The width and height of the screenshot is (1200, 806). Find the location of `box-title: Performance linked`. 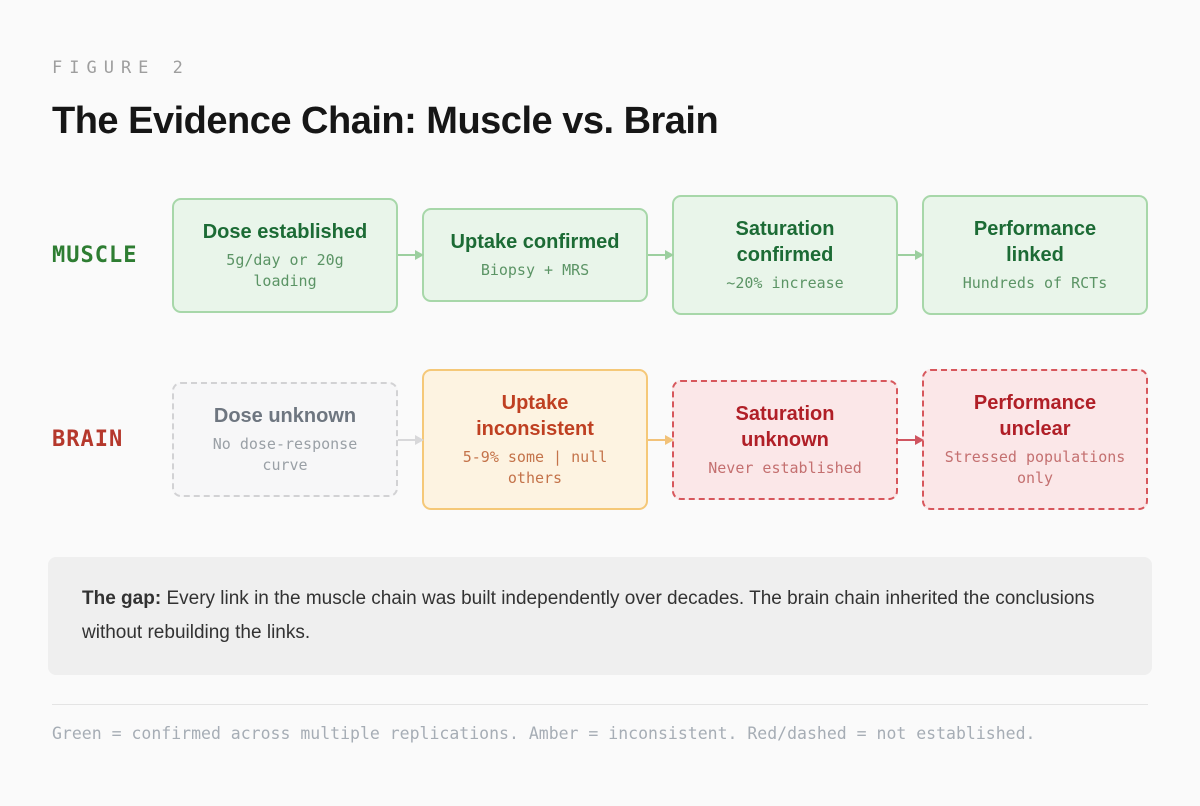

box-title: Performance linked is located at coordinates (1035, 242).